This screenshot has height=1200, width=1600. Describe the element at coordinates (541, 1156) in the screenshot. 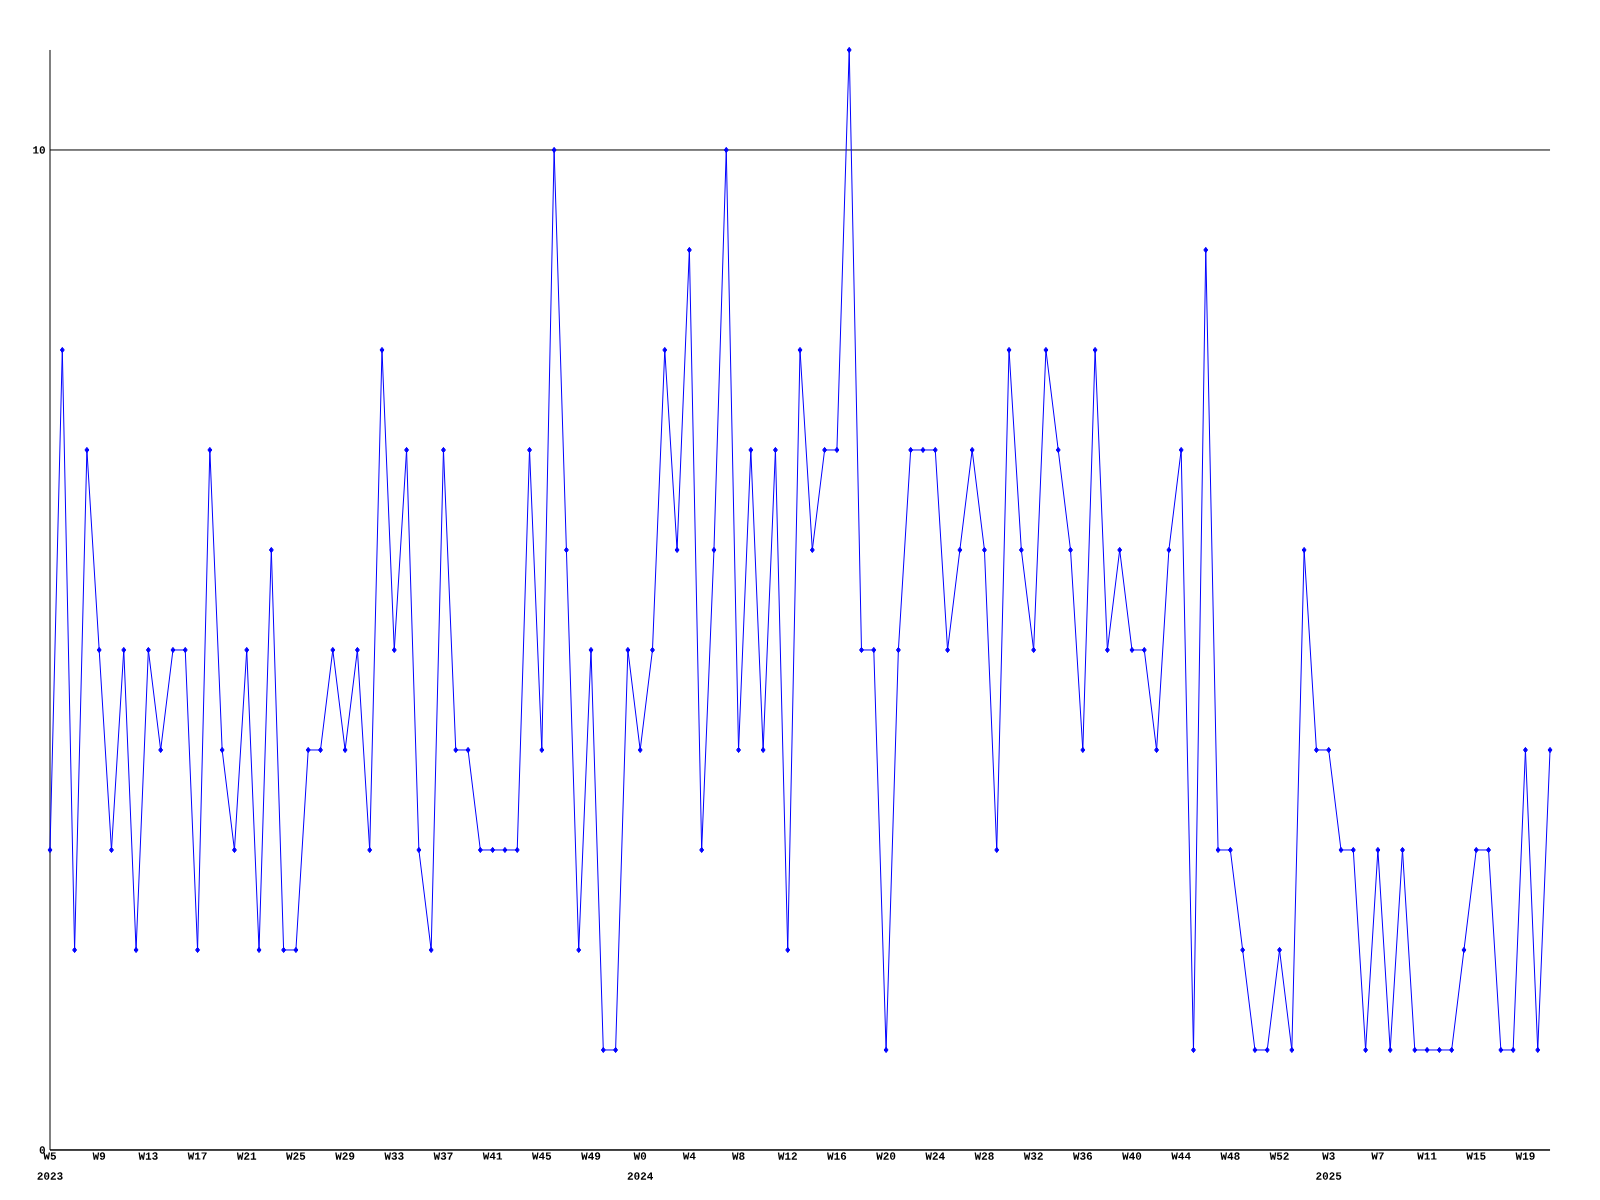

I see `x-tick-label: W45` at that location.